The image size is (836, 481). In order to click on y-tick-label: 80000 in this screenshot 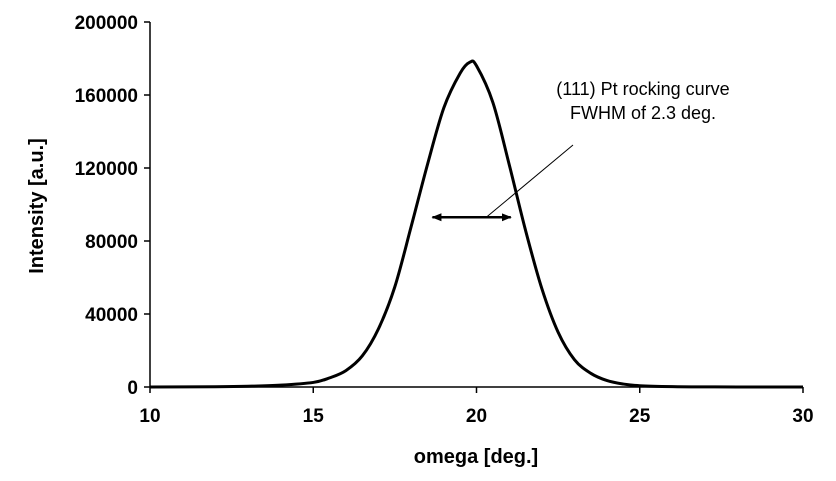, I will do `click(111, 242)`.